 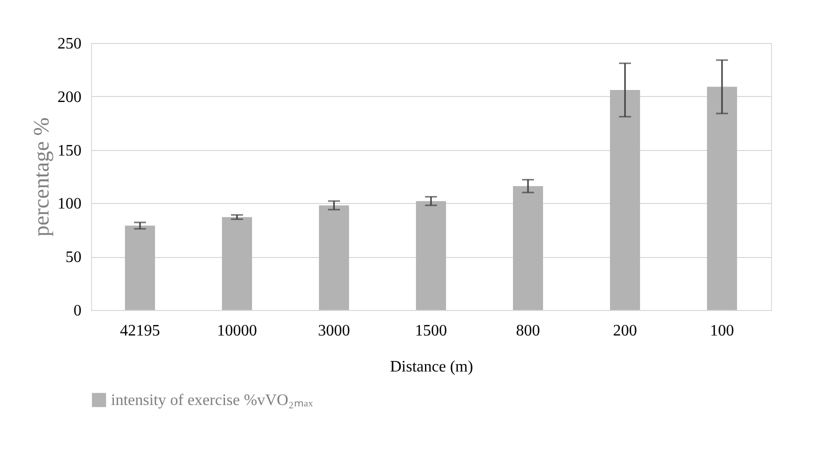 I want to click on x-tick-label: 3000, so click(x=334, y=331).